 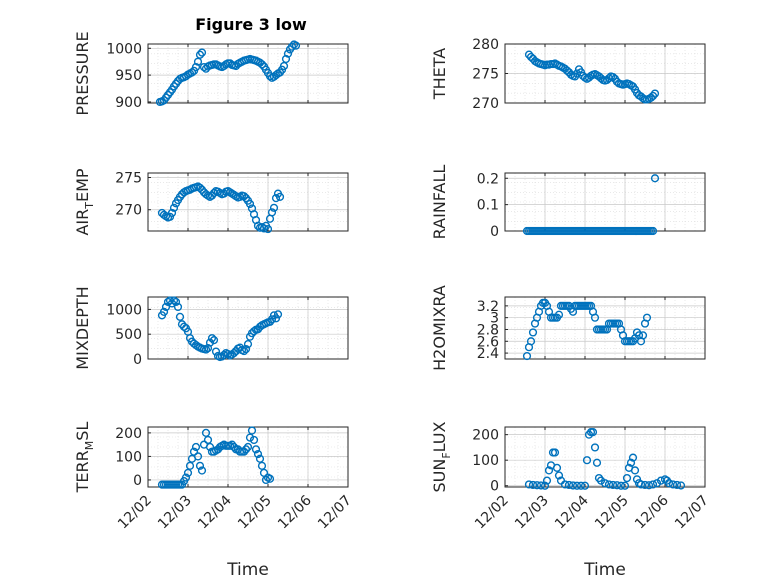 What do you see at coordinates (251, 24) in the screenshot?
I see `figure-title: Figure 3 low` at bounding box center [251, 24].